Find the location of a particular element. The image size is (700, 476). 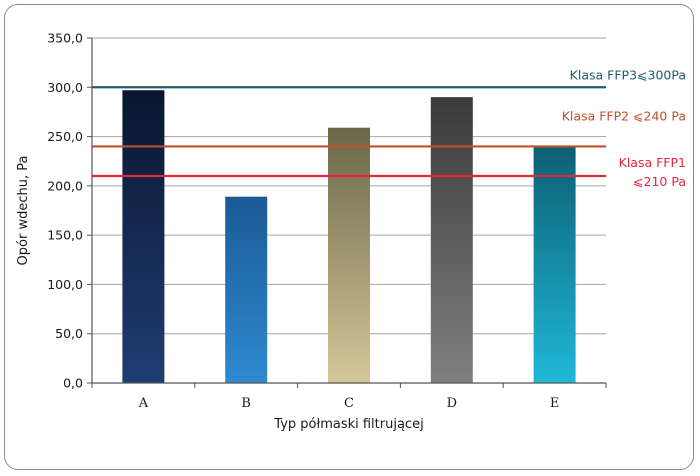

reference-label: ⩽210 Pa is located at coordinates (659, 181).